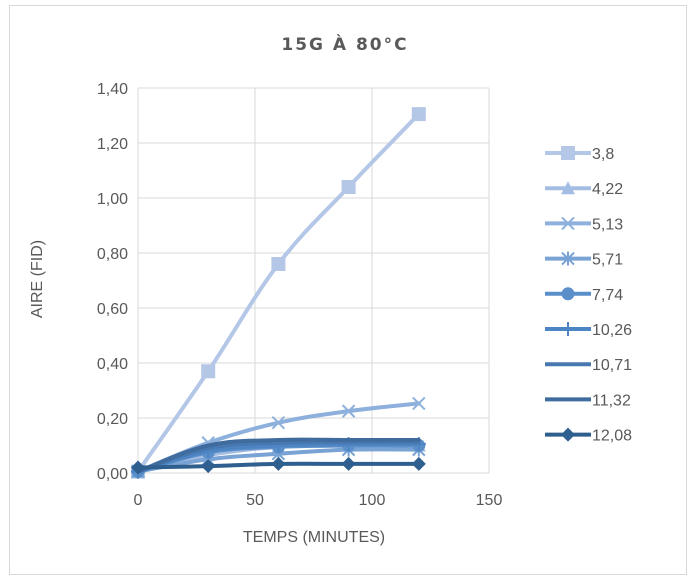 The width and height of the screenshot is (697, 581). Describe the element at coordinates (255, 500) in the screenshot. I see `x-tick-label: 50` at that location.